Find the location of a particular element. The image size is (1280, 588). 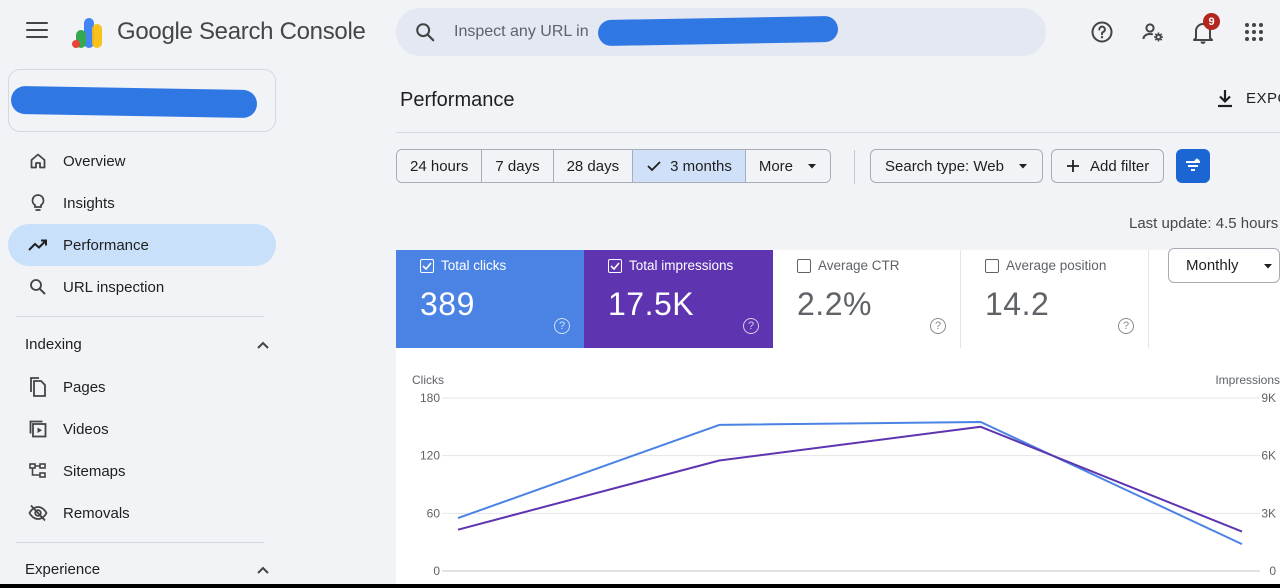

metric-card-ctr: Average CTR 2.2% ? is located at coordinates (867, 299).